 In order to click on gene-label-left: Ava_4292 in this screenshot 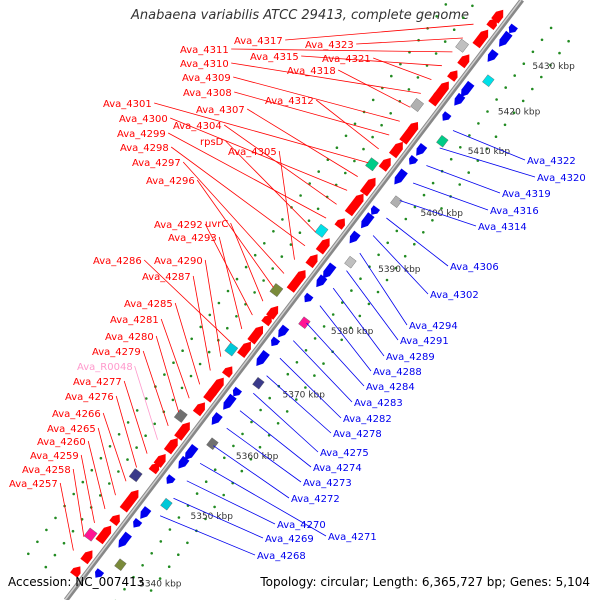, I will do `click(178, 225)`.